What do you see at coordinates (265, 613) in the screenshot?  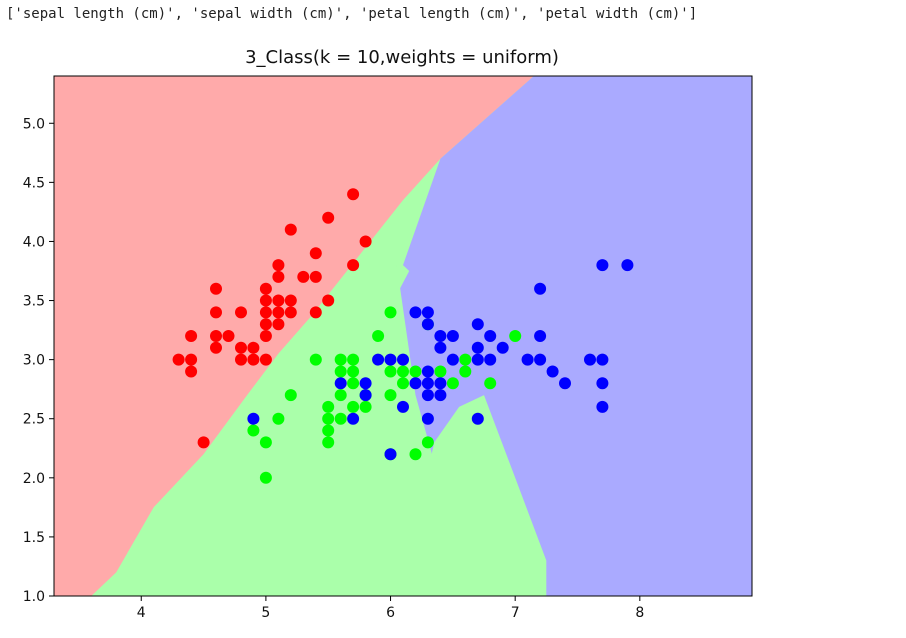 I see `x-tick-label: 5` at bounding box center [265, 613].